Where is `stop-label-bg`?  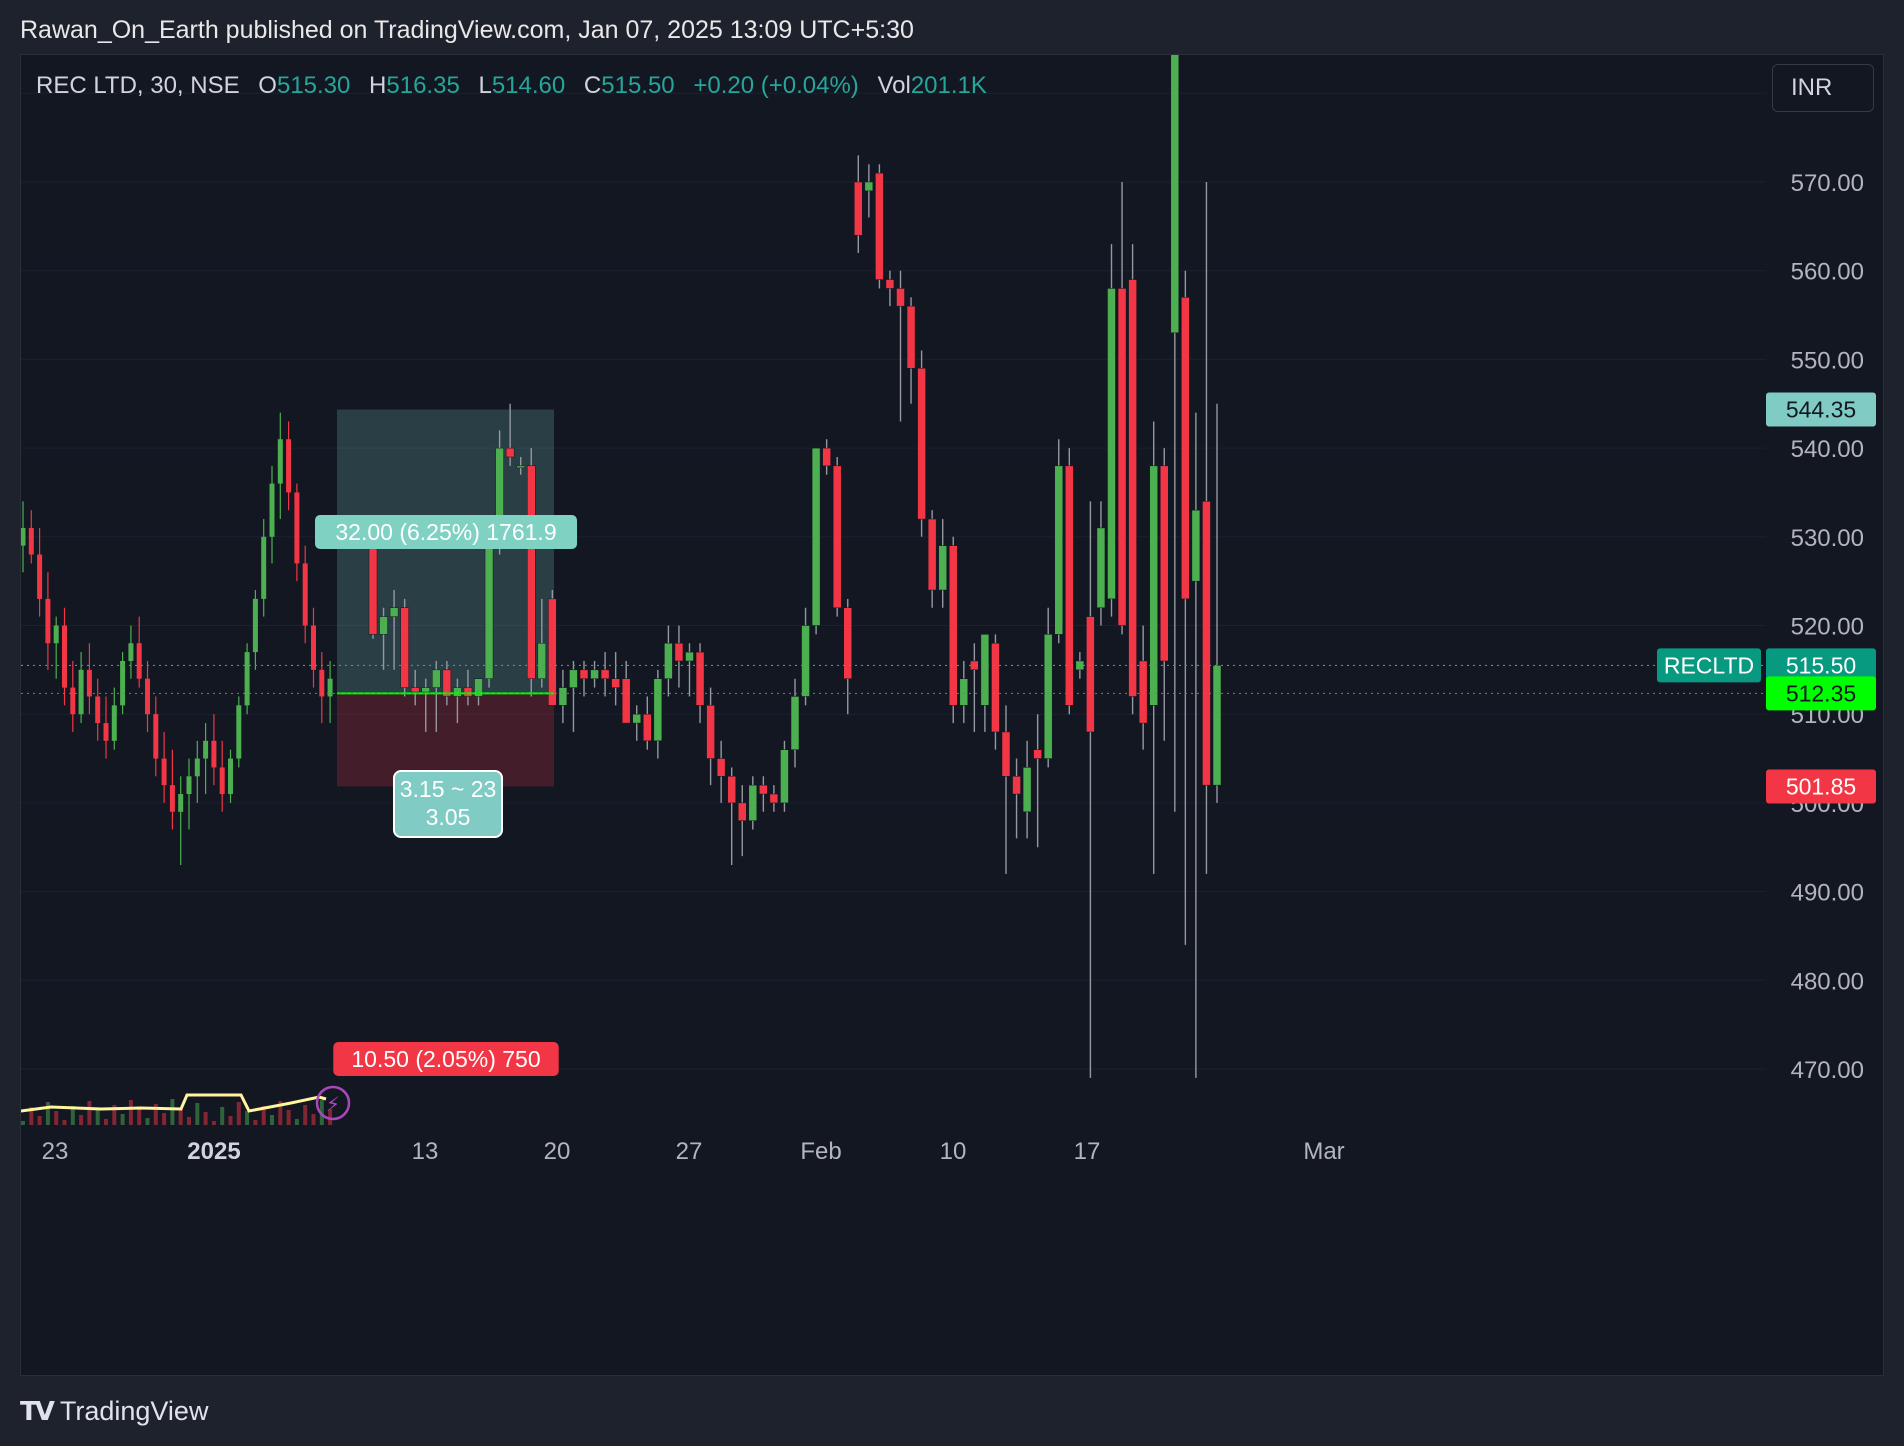
stop-label-bg is located at coordinates (446, 1059).